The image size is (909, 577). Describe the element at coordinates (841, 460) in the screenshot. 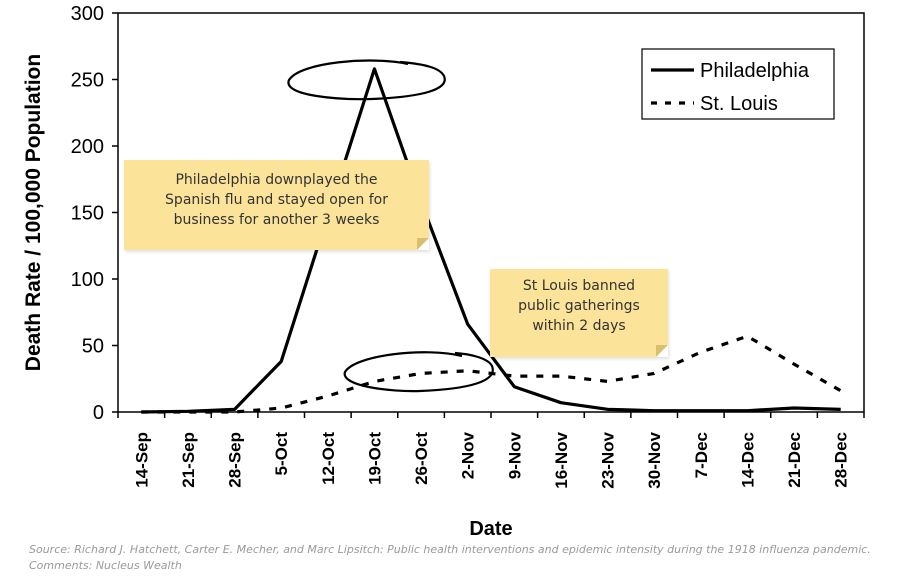

I see `x-tick-label: 28-Dec` at that location.